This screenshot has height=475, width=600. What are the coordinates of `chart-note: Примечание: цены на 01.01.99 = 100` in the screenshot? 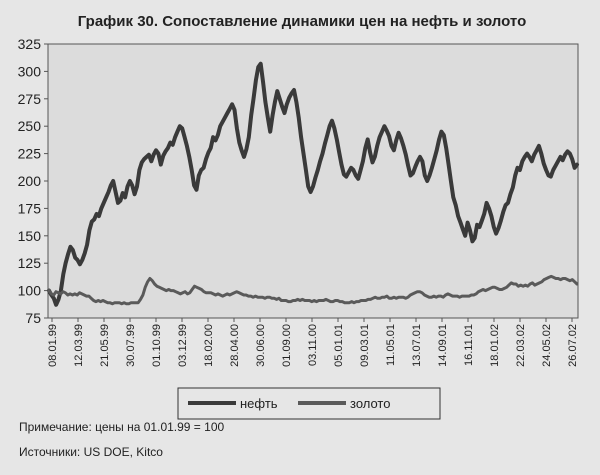 It's located at (122, 427).